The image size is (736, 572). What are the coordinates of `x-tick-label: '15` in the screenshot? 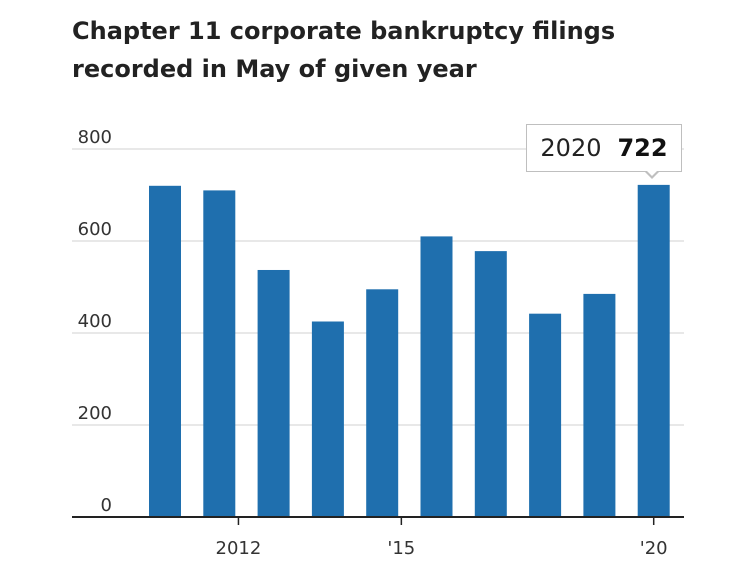 It's located at (401, 548).